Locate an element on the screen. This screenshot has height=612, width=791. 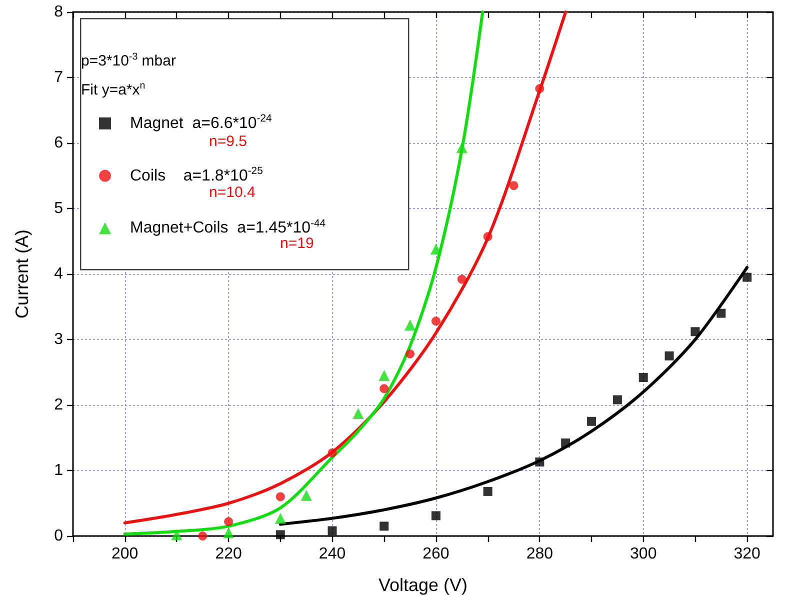
y-tick-label: 6 is located at coordinates (59, 143).